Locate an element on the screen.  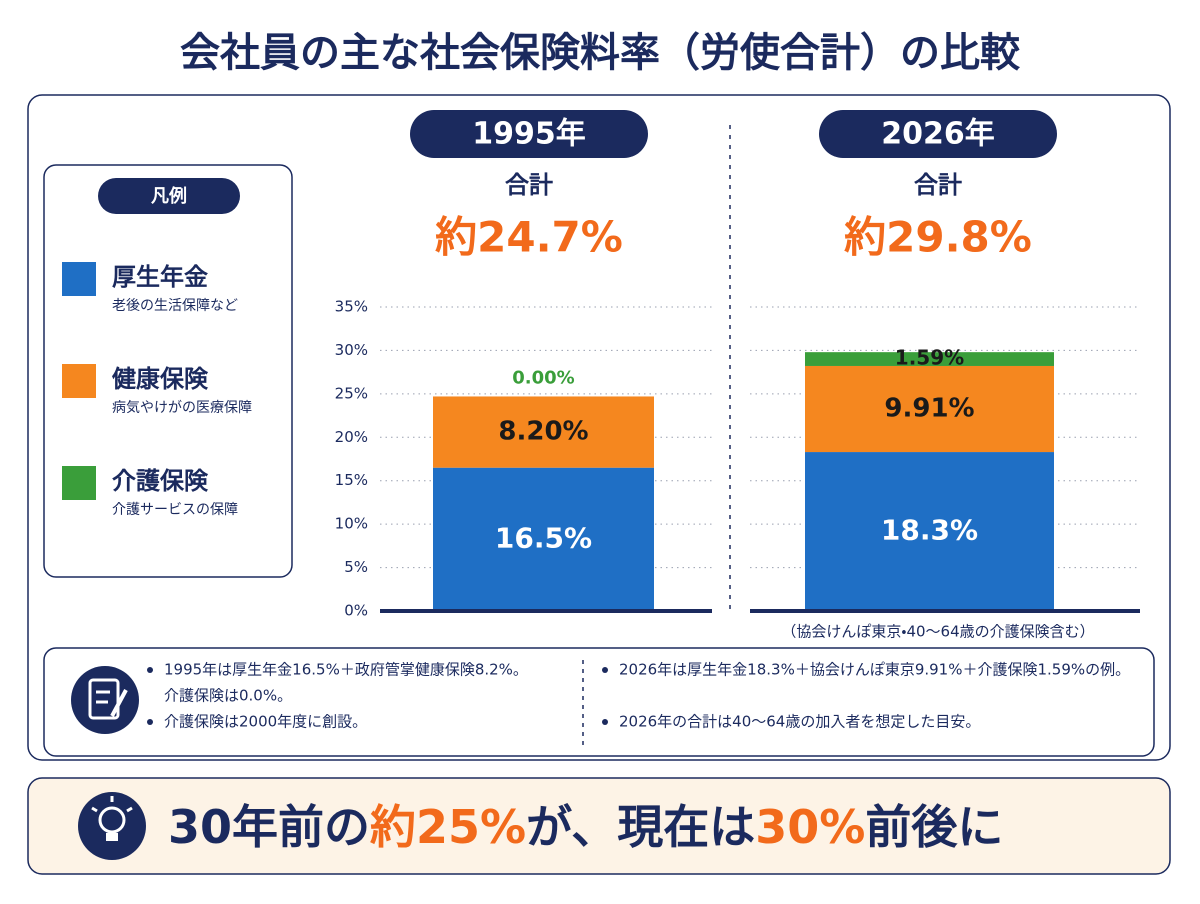
notes-icon is located at coordinates (105, 700).